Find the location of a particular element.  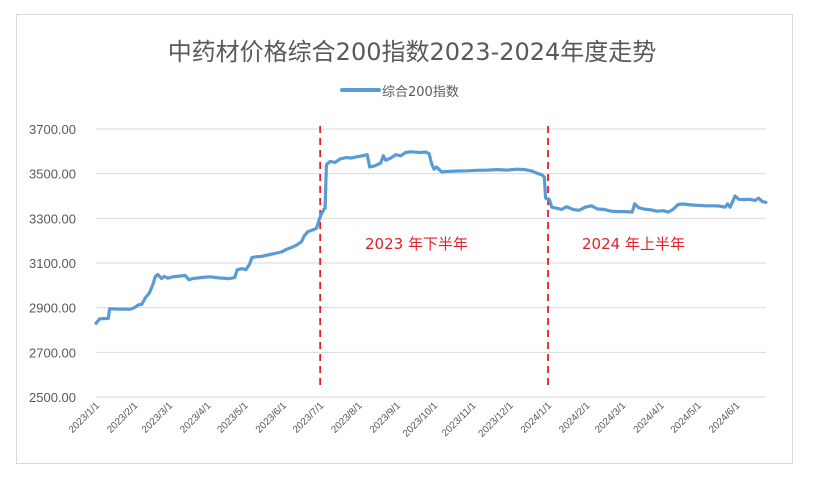

x-tick-label: 2023/8/1 is located at coordinates (347, 418).